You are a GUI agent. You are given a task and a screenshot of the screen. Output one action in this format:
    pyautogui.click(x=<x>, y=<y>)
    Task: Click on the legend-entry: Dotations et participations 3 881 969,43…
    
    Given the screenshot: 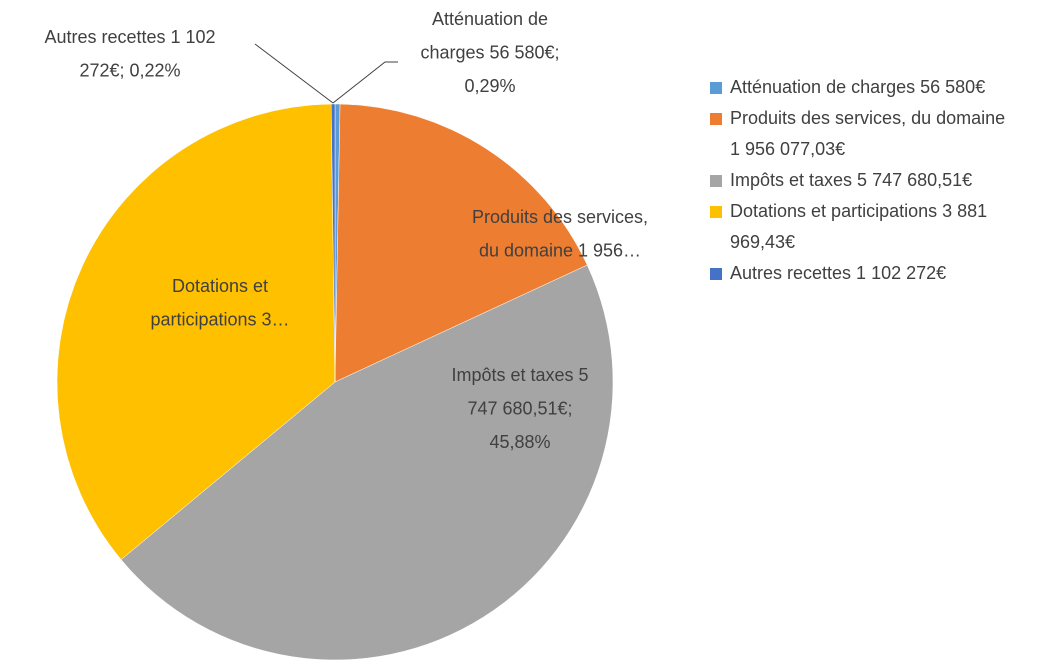 What is the action you would take?
    pyautogui.click(x=865, y=227)
    